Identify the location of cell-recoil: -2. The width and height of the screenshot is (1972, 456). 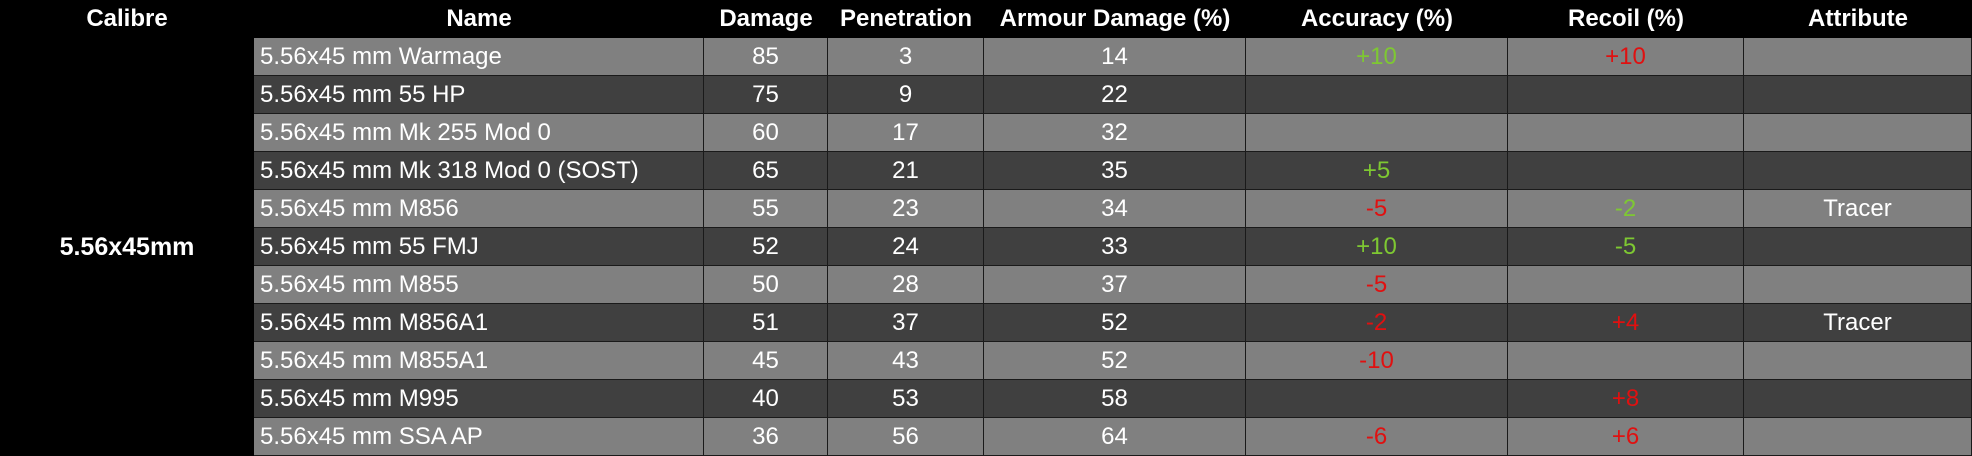
(1626, 209).